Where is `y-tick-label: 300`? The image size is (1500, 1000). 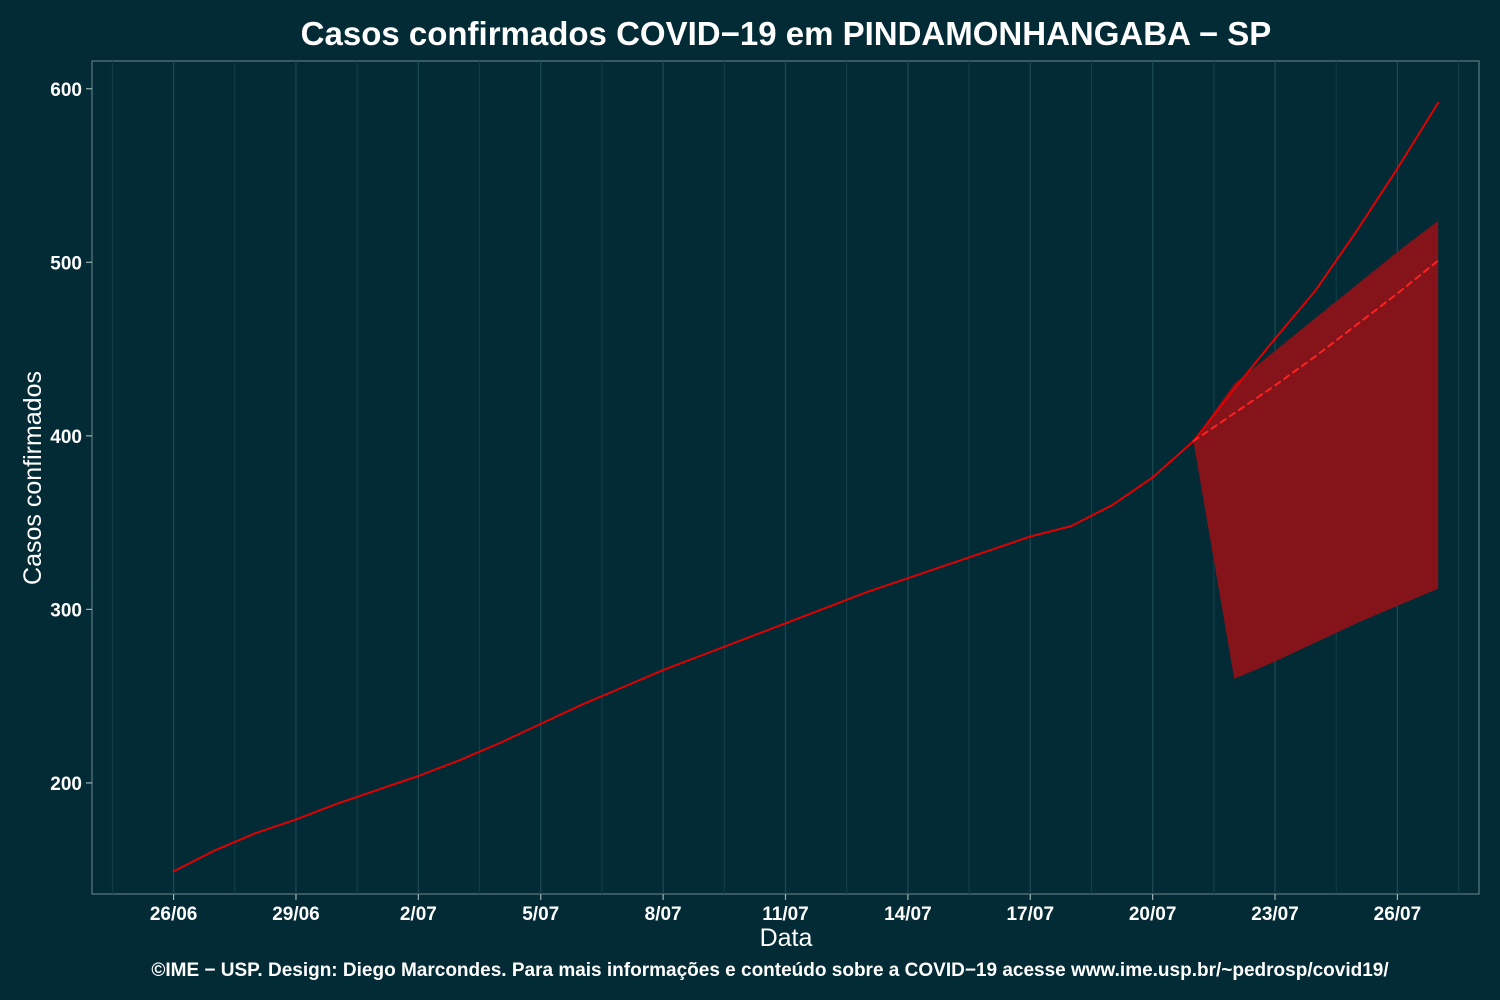
y-tick-label: 300 is located at coordinates (66, 610).